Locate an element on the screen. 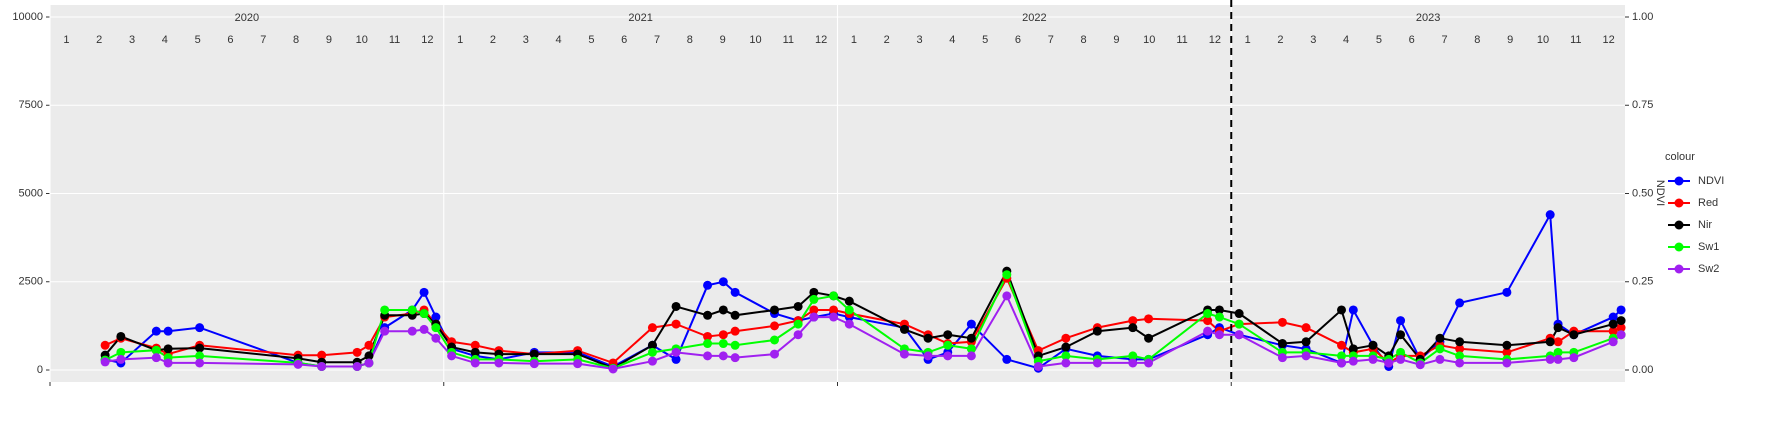 Image resolution: width=1773 pixels, height=442 pixels. month-label: 3 is located at coordinates (1313, 40).